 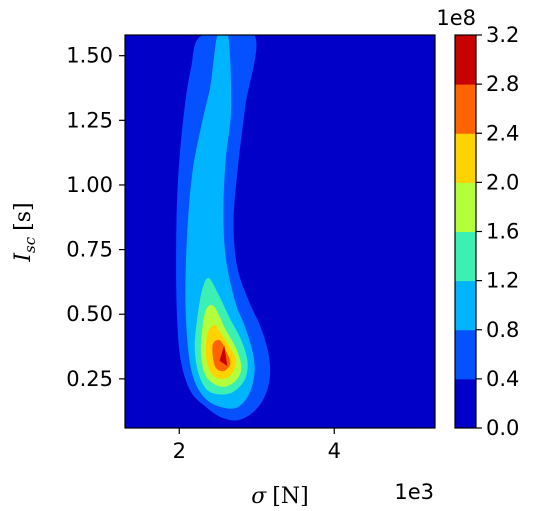 What do you see at coordinates (502, 428) in the screenshot?
I see `colorbar-tick-label: 0.0` at bounding box center [502, 428].